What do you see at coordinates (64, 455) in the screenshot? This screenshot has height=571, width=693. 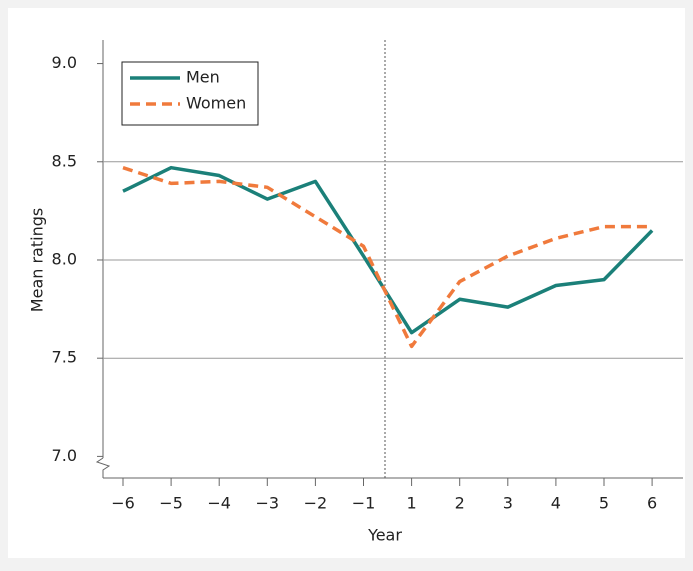 I see `y-tick-label: 7.0` at bounding box center [64, 455].